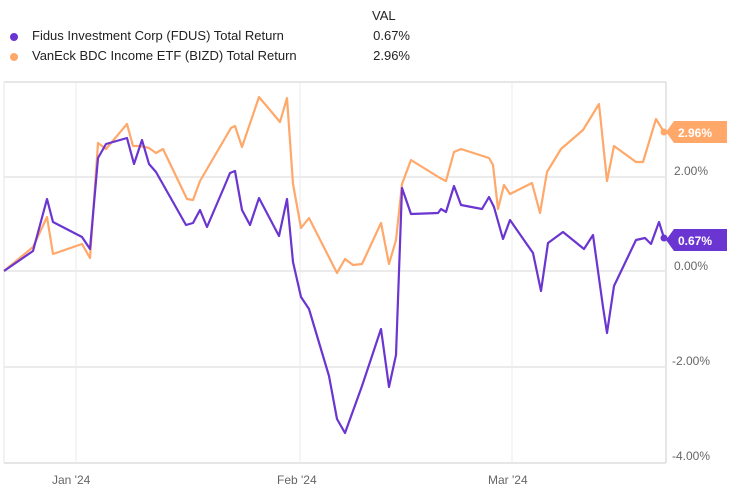 The image size is (740, 496). I want to click on x-axis: Jan '24 Feb '24 Mar '24, so click(290, 480).